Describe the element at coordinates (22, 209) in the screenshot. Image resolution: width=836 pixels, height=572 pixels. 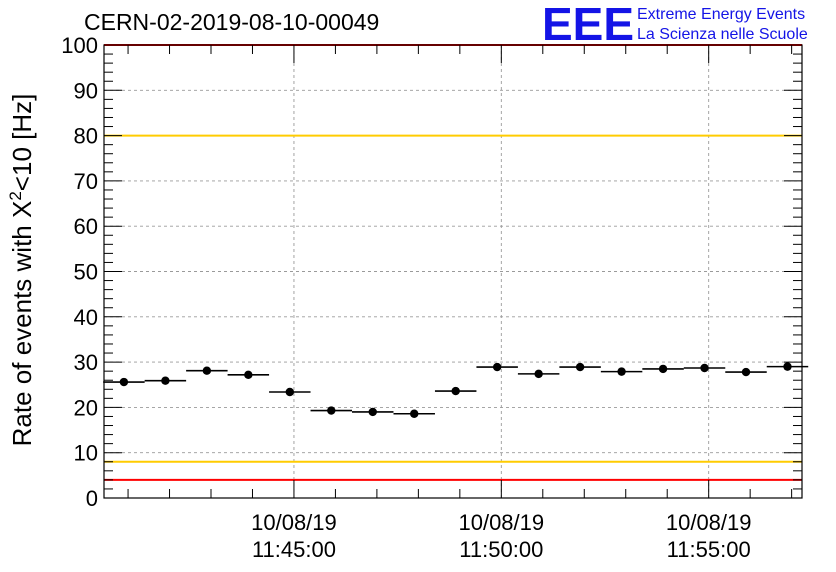
I see `y-axis-title-symbol: X` at that location.